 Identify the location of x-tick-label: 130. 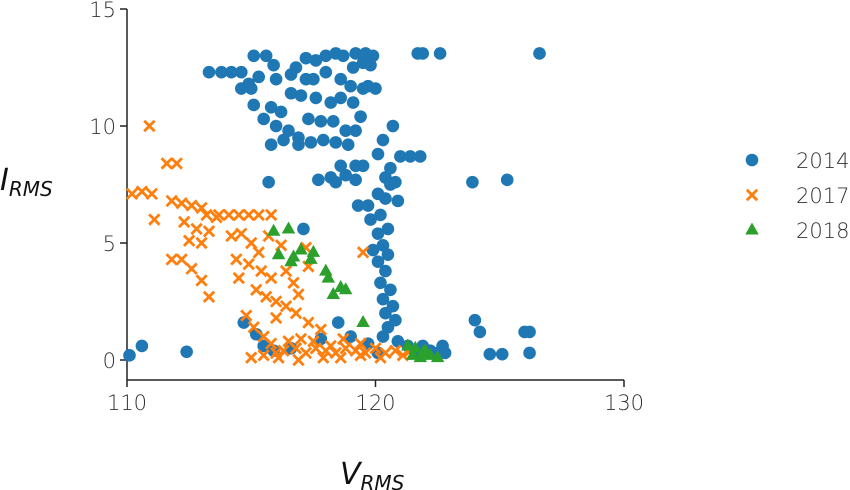
(624, 403).